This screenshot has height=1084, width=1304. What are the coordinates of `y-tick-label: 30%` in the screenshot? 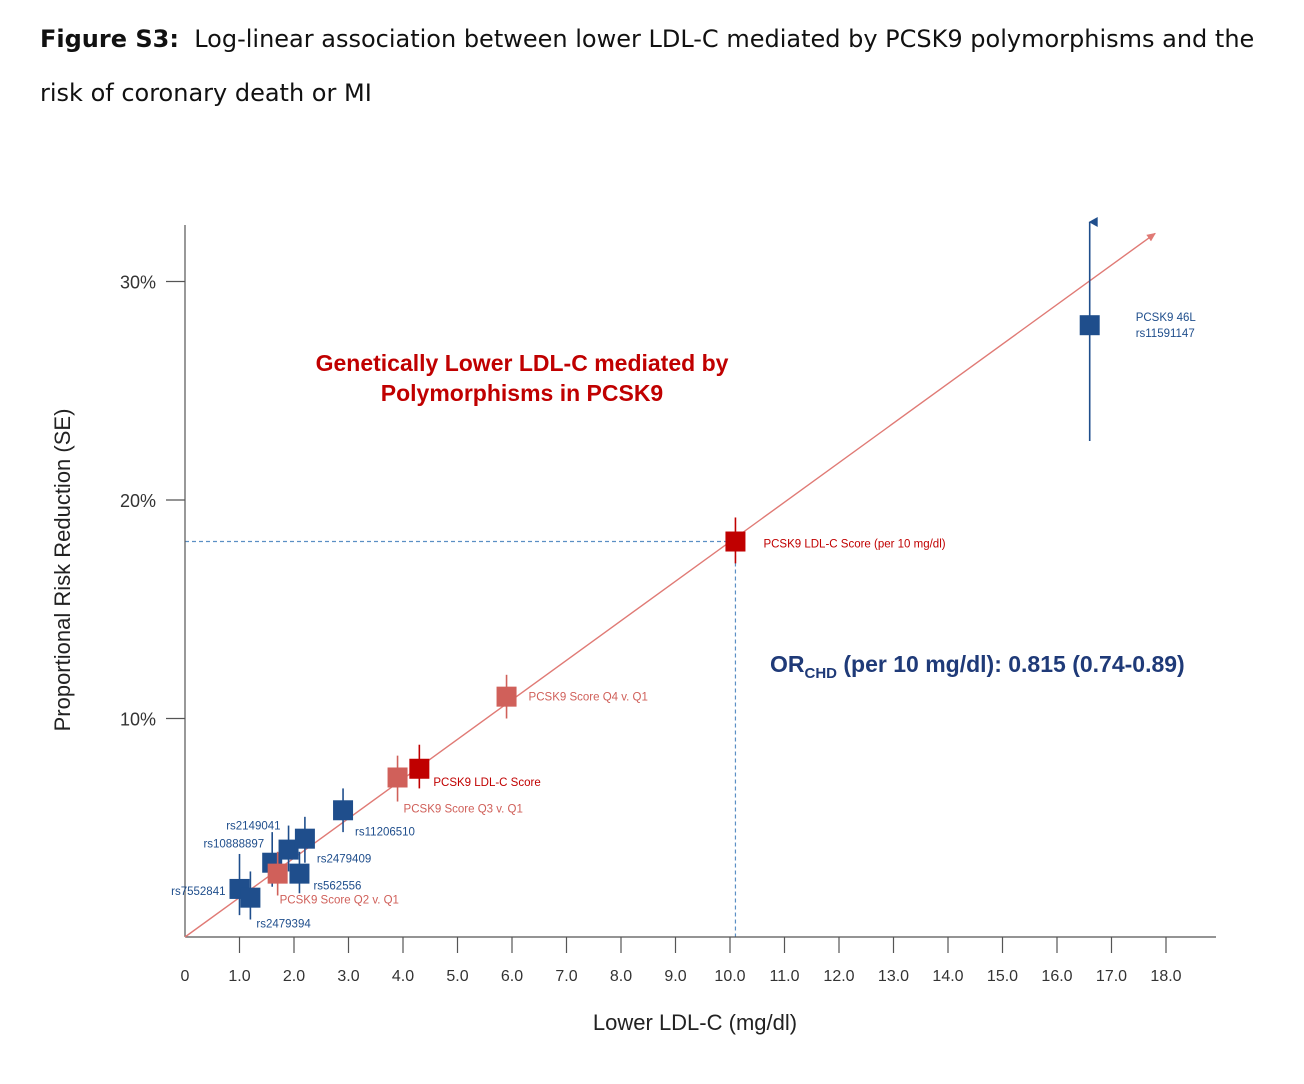 It's located at (138, 283).